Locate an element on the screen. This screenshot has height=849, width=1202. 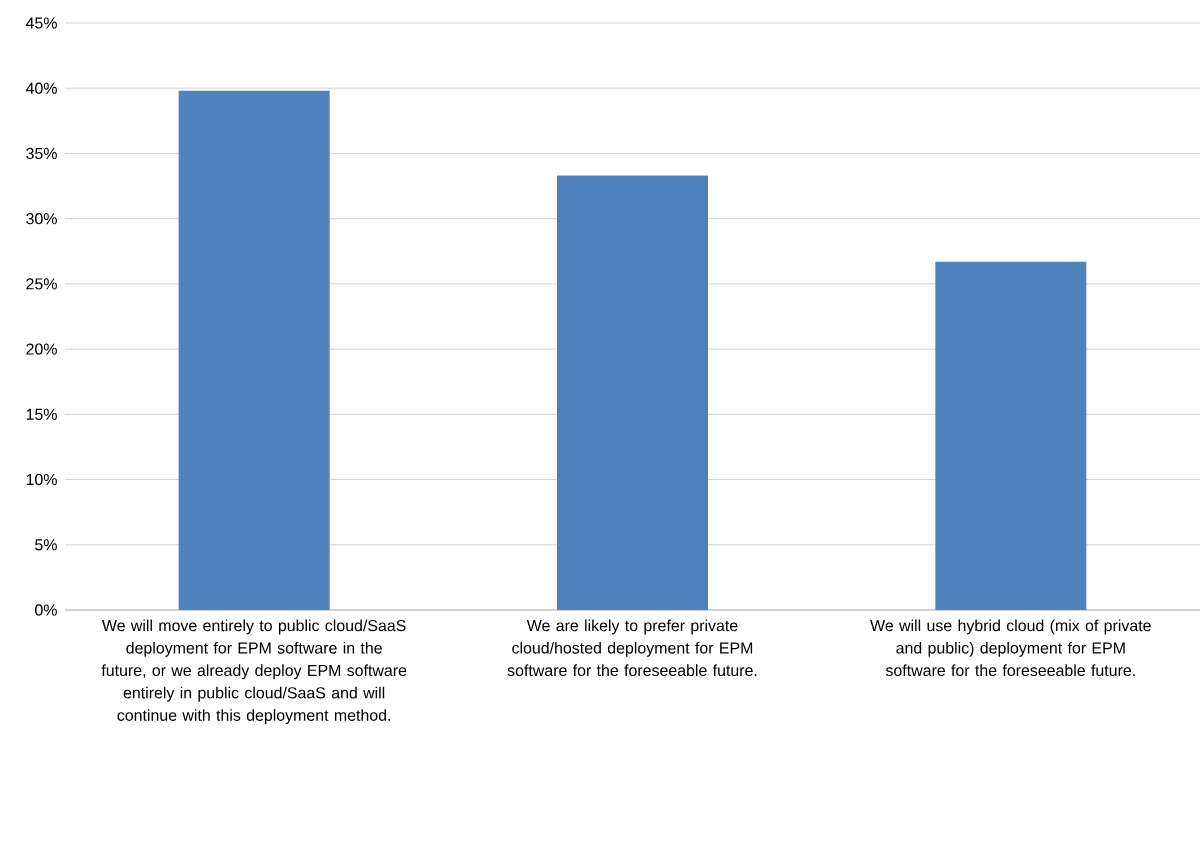
y-tick-label: 20% is located at coordinates (41, 349).